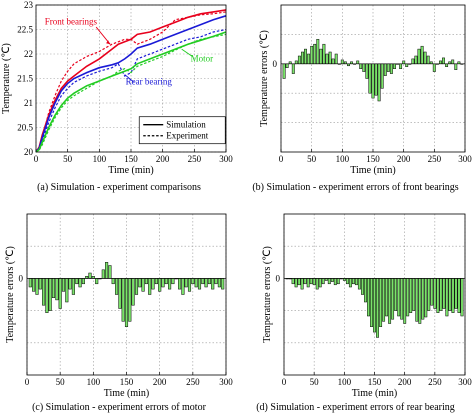 The width and height of the screenshot is (474, 418). I want to click on legend-label-experiment: Experiment, so click(187, 136).